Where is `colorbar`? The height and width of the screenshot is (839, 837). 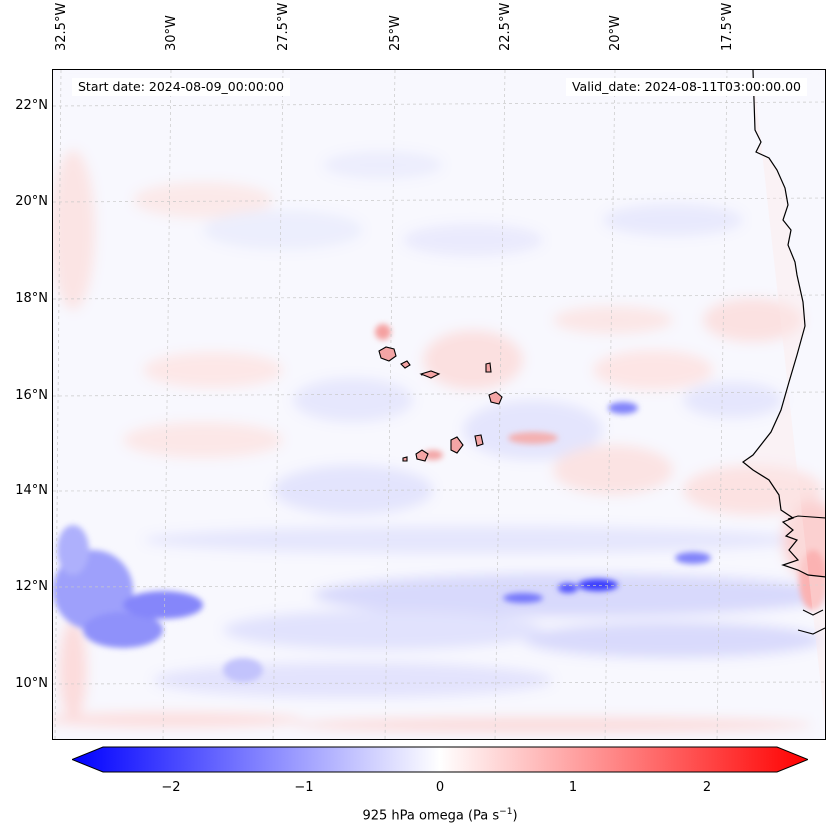
colorbar is located at coordinates (440, 759).